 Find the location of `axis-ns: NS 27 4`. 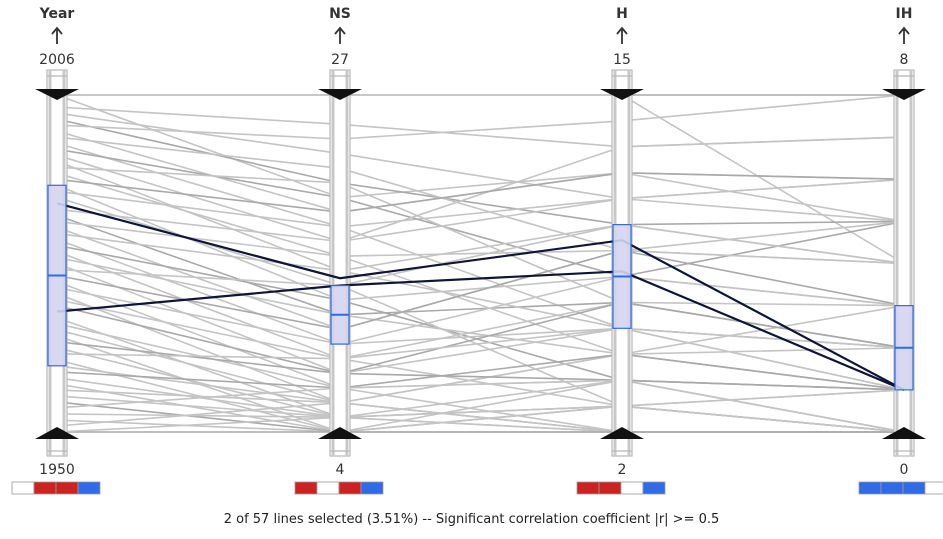

axis-ns: NS 27 4 is located at coordinates (339, 250).